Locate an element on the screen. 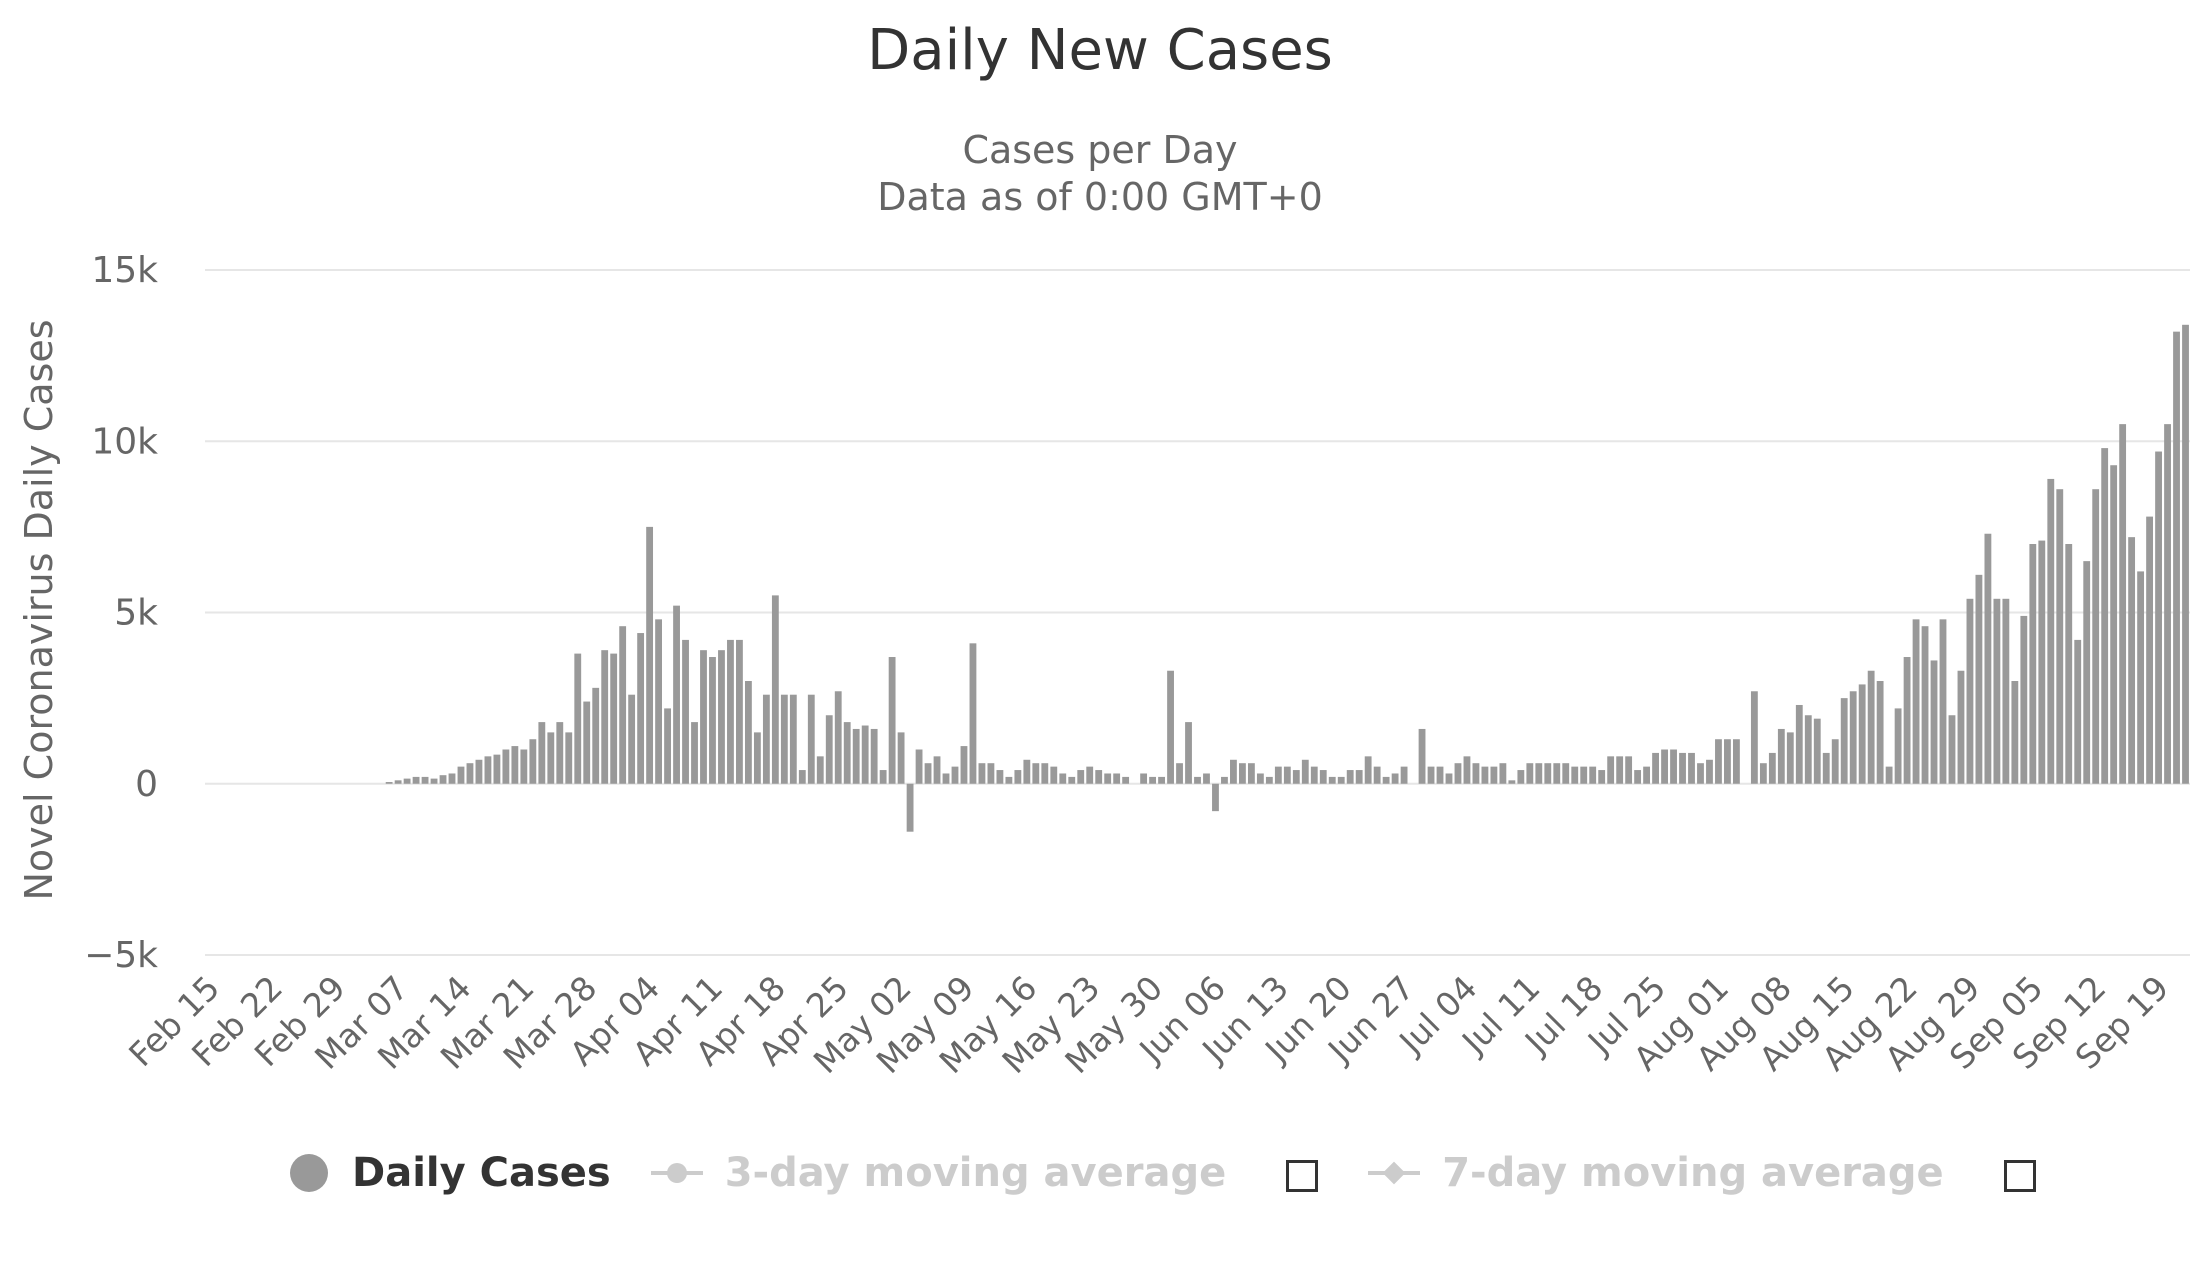 The image size is (2200, 1263). legend-item-daily-cases: Daily Cases is located at coordinates (450, 1173).